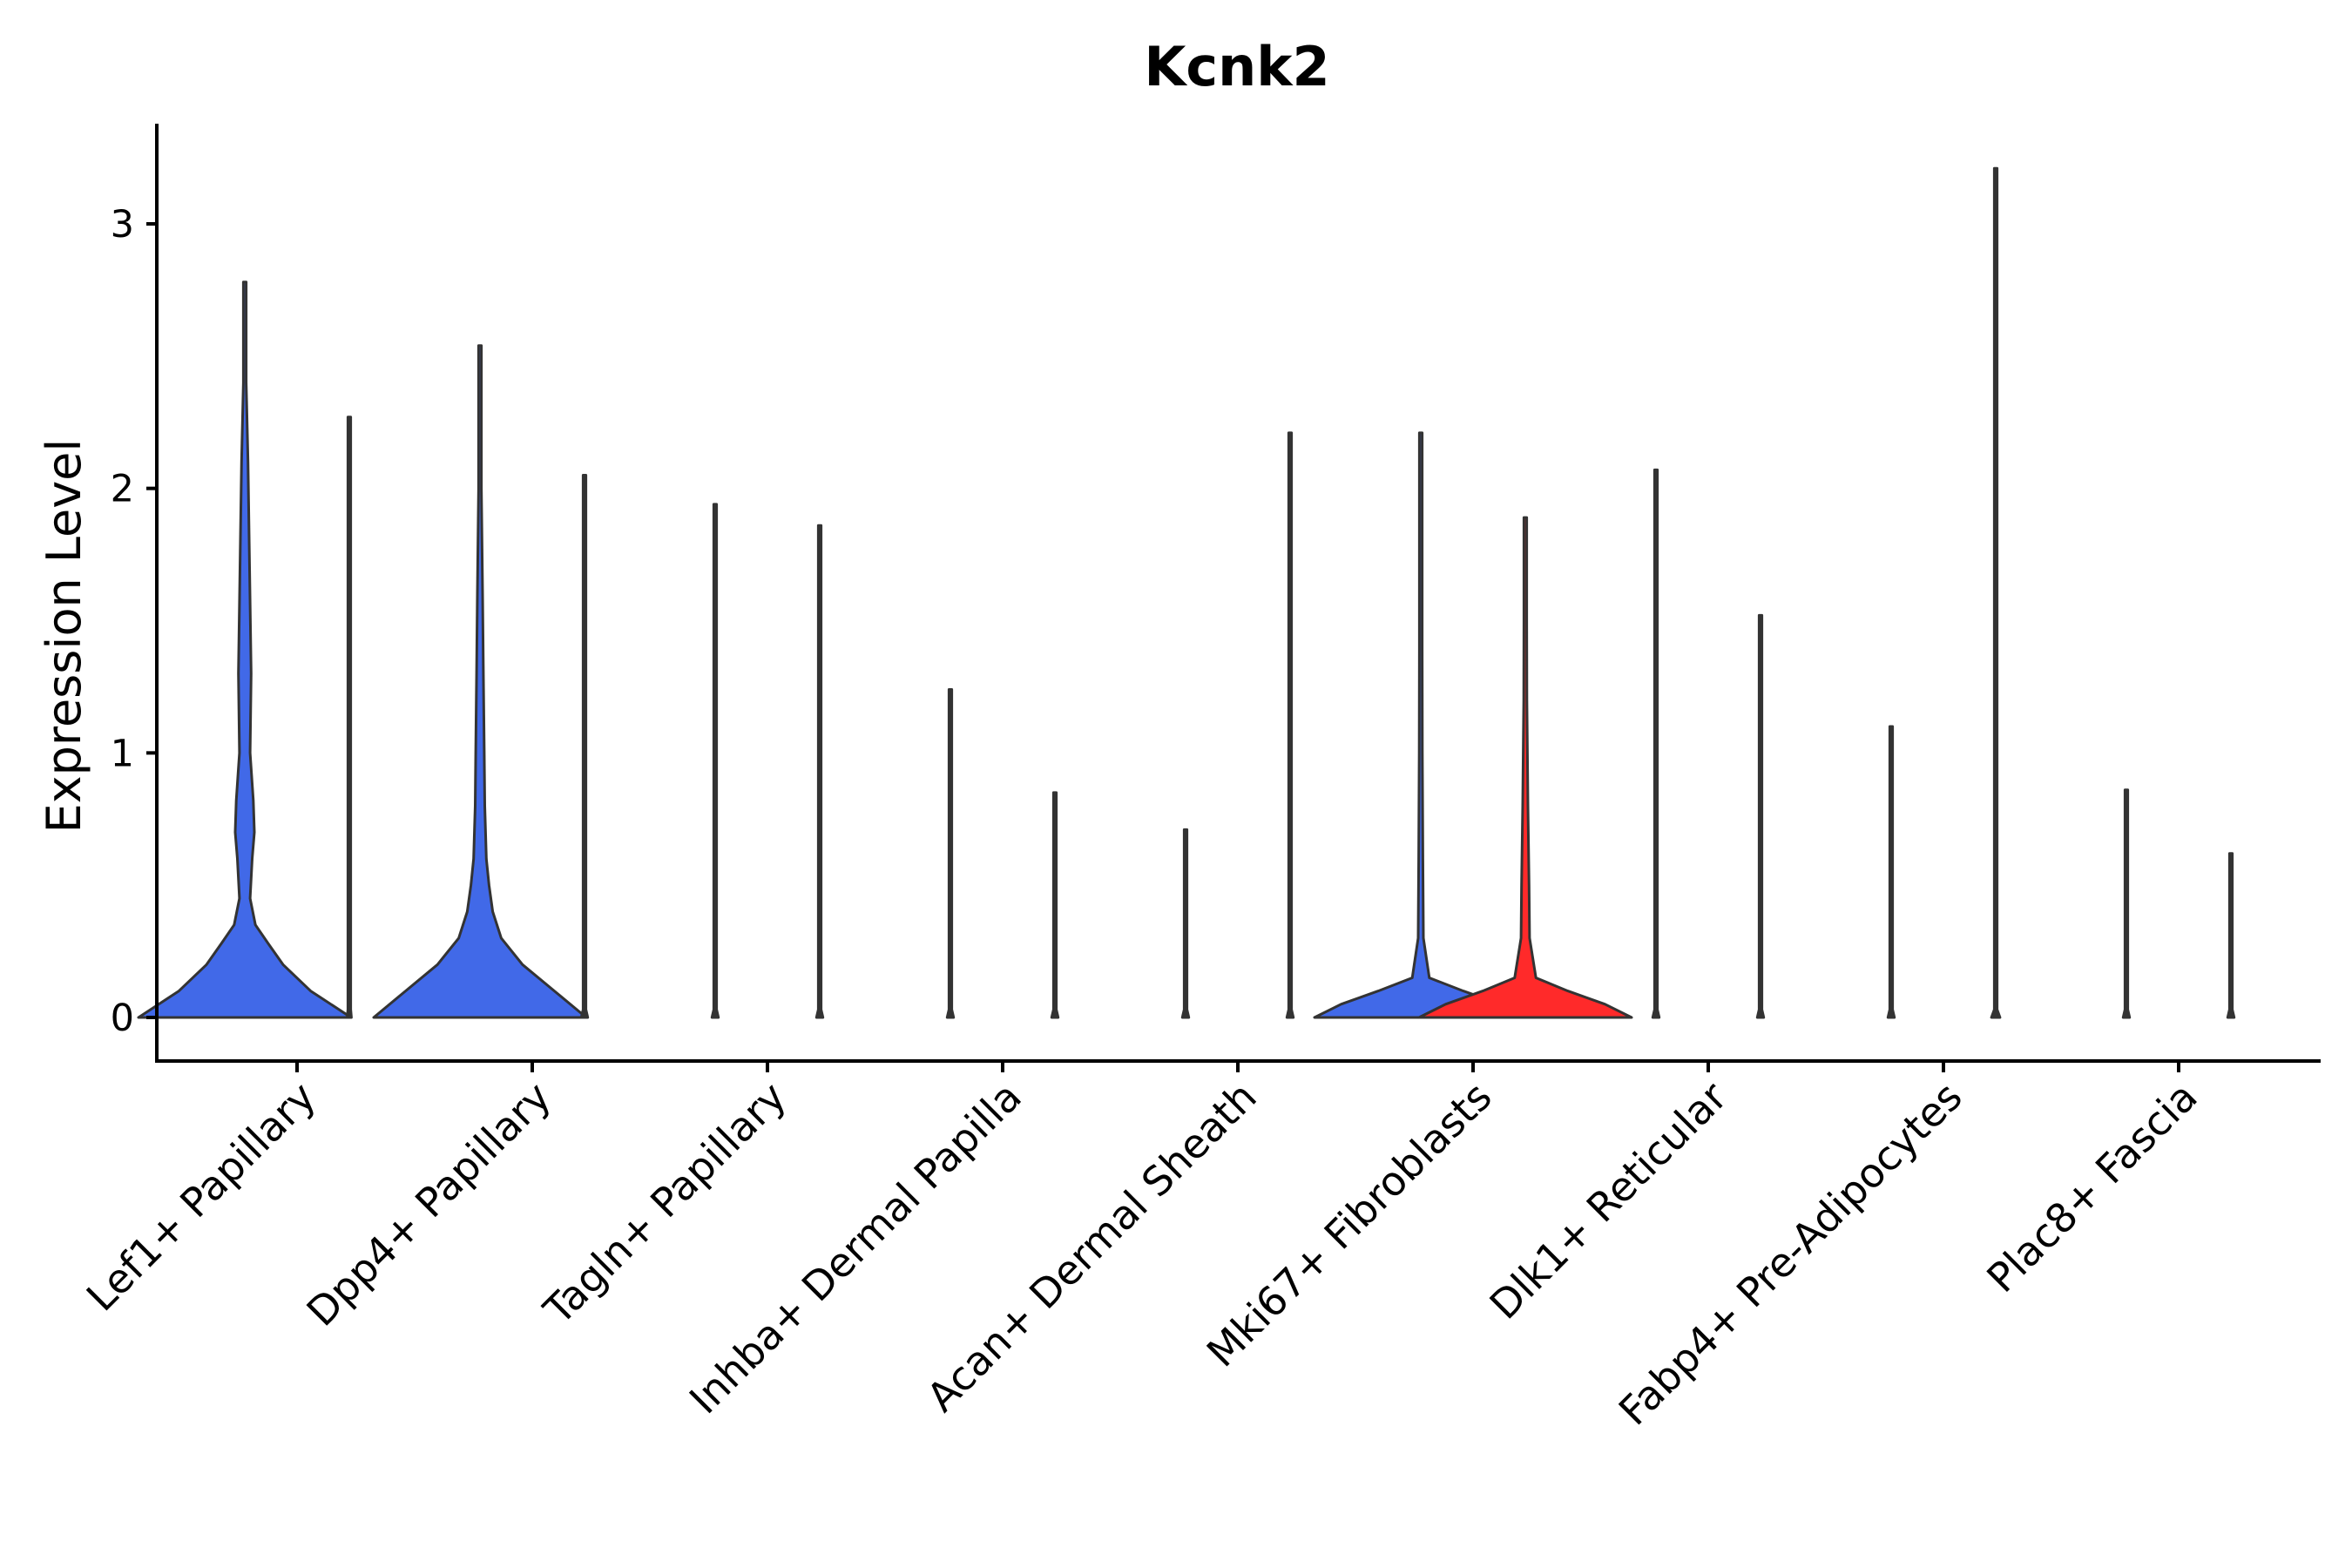 This screenshot has width=2352, height=1568. I want to click on x-tick-label: Tagln+ Papillary, so click(664, 1204).